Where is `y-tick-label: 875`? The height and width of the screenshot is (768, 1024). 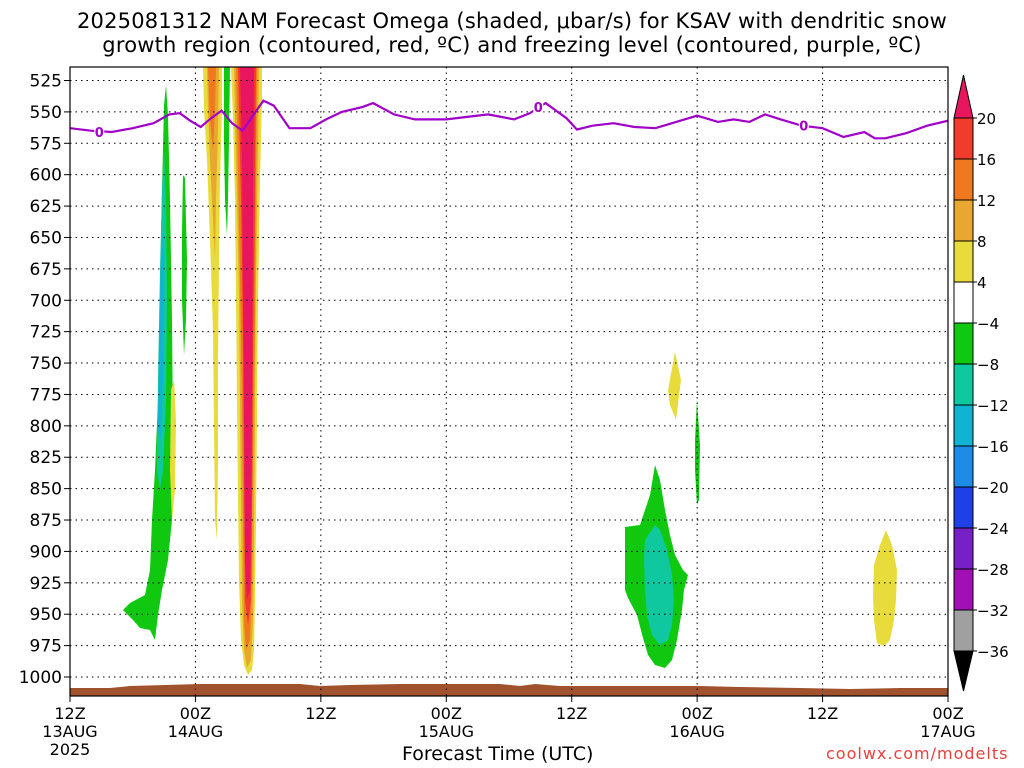
y-tick-label: 875 is located at coordinates (46, 521).